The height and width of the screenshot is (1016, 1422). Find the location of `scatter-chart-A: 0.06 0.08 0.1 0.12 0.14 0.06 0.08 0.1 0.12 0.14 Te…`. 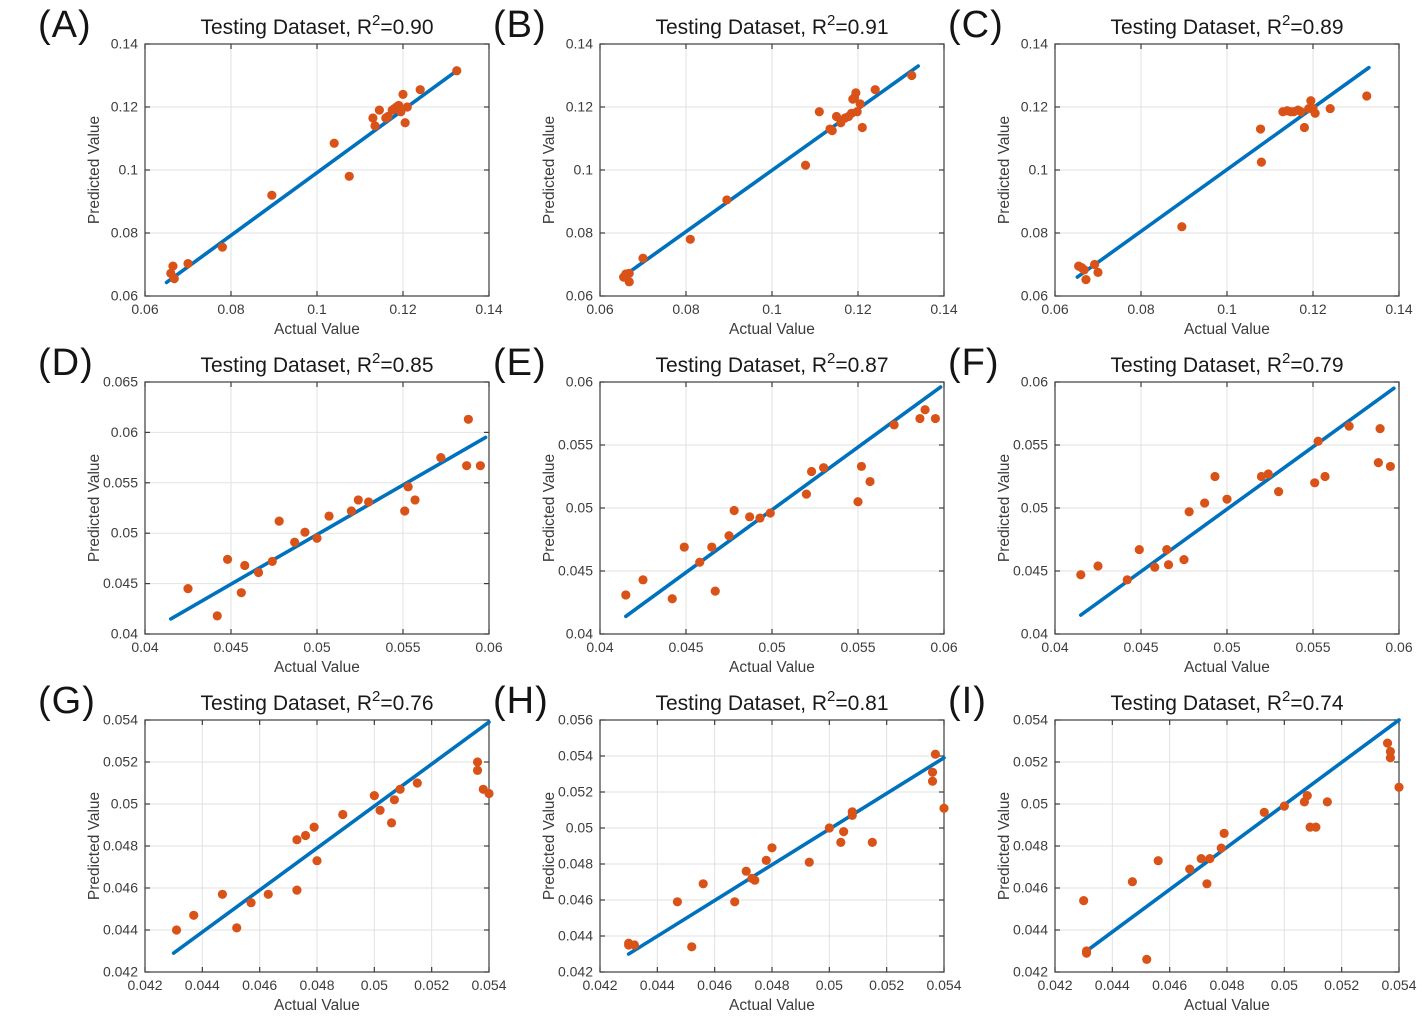

scatter-chart-A: 0.06 0.08 0.1 0.12 0.14 0.06 0.08 0.1 0.12 0.14 Te… is located at coordinates (294, 175).